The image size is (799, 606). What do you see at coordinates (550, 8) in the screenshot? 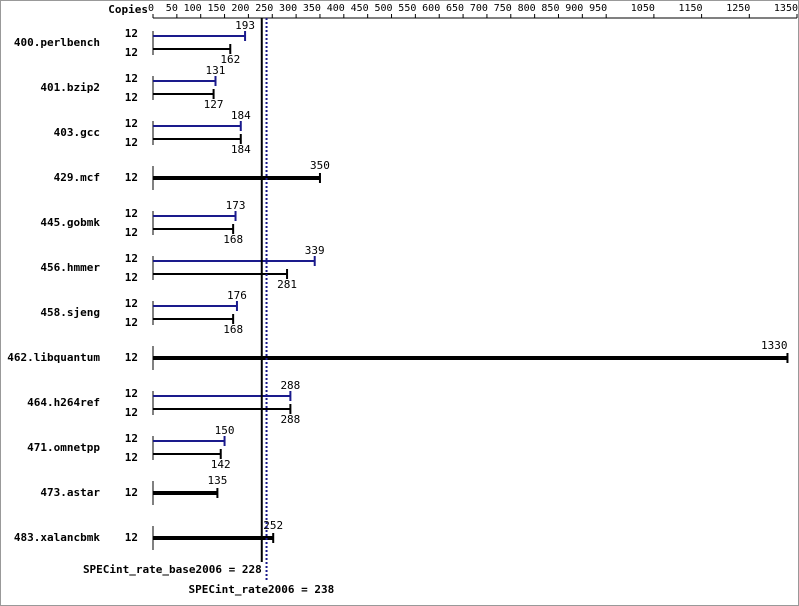
I see `x-tick-label: 850` at bounding box center [550, 8].